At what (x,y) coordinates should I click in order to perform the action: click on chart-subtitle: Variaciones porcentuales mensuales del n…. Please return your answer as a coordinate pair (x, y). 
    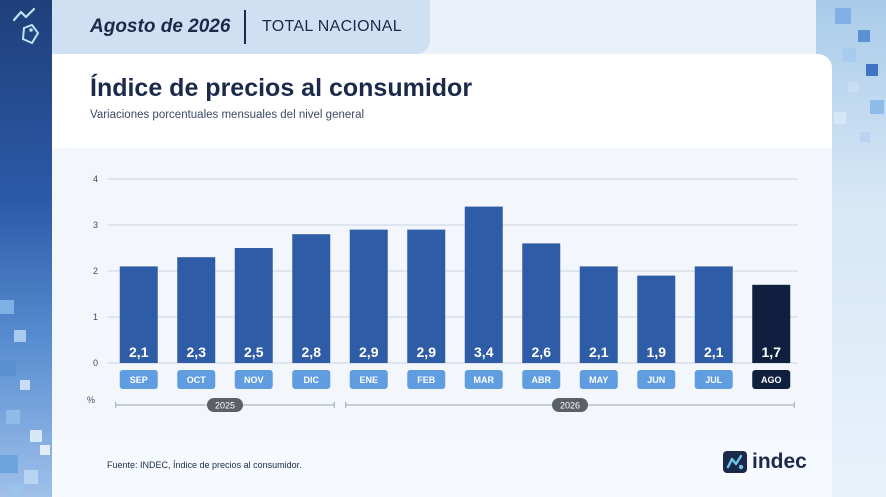
    Looking at the image, I should click on (227, 115).